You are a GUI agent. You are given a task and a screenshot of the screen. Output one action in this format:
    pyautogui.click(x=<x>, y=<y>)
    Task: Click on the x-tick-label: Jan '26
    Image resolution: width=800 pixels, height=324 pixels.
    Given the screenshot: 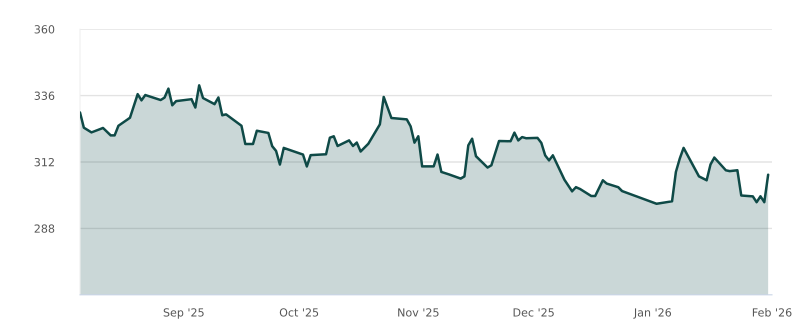 What is the action you would take?
    pyautogui.click(x=652, y=313)
    